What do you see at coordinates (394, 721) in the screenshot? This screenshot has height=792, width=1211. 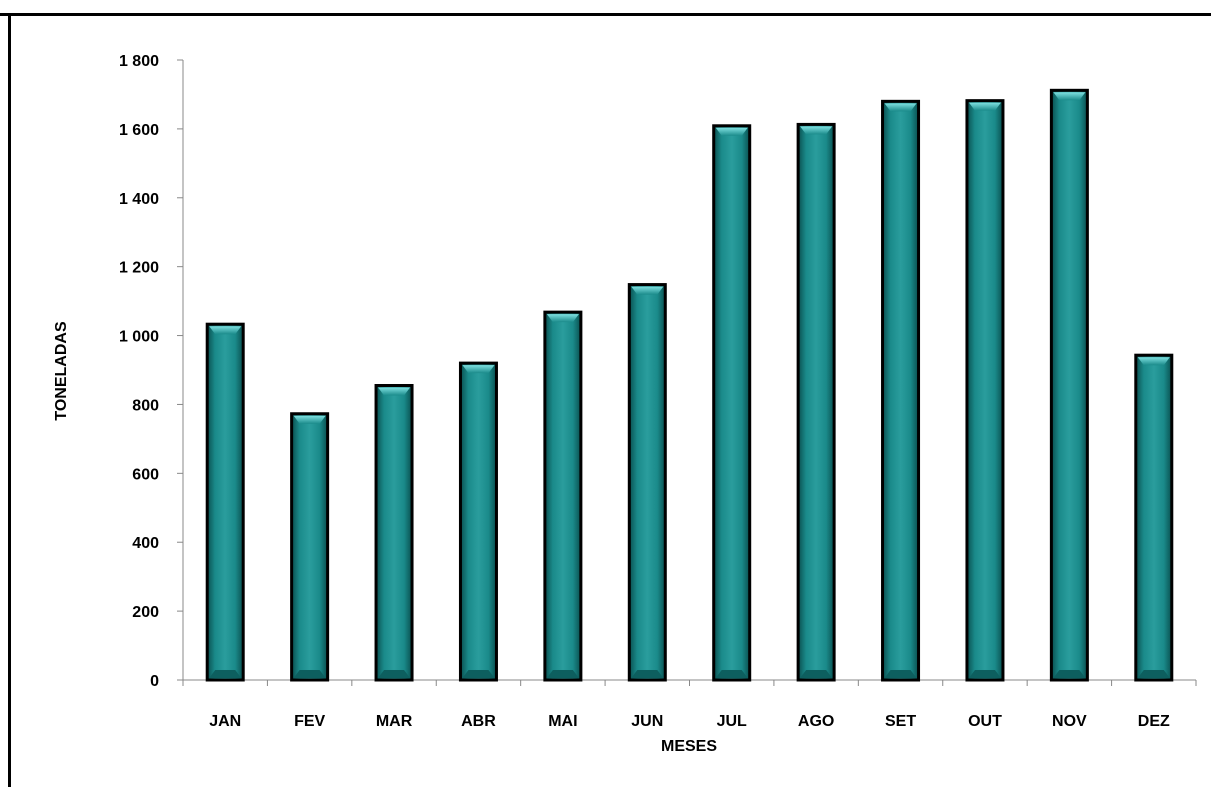 I see `x-tick-label: MAR` at bounding box center [394, 721].